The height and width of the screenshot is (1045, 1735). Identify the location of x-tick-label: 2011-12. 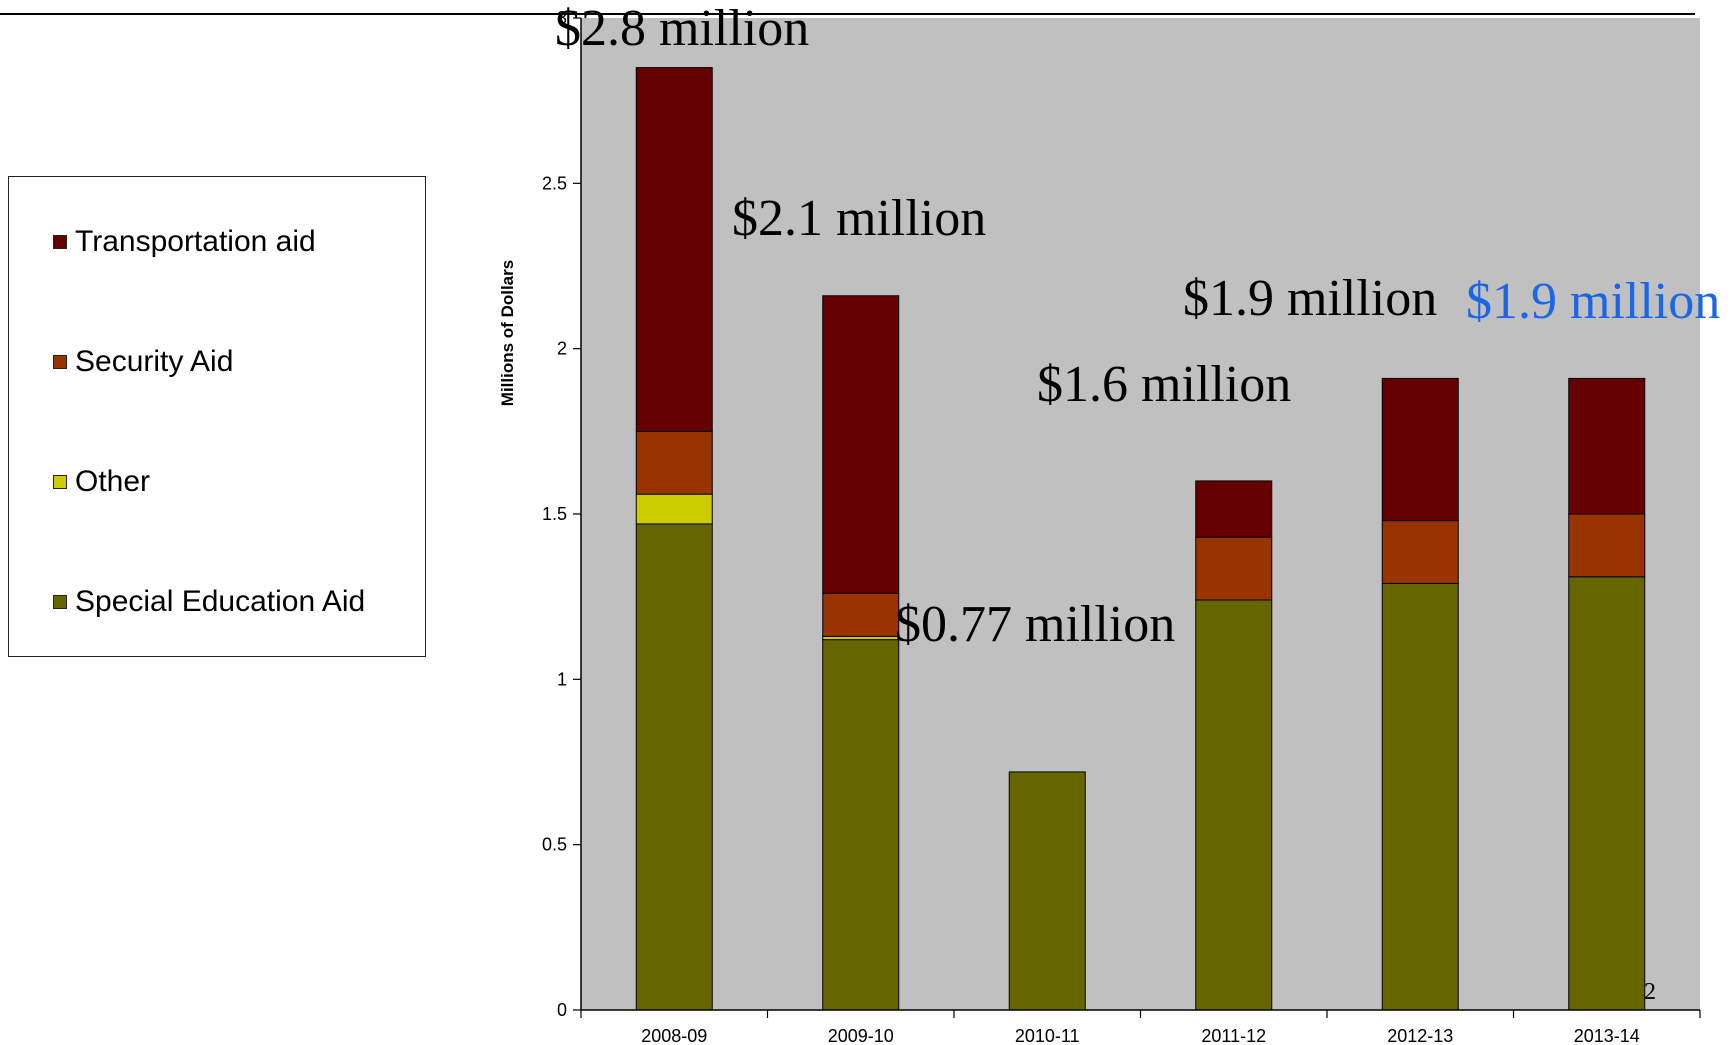
(1233, 1035).